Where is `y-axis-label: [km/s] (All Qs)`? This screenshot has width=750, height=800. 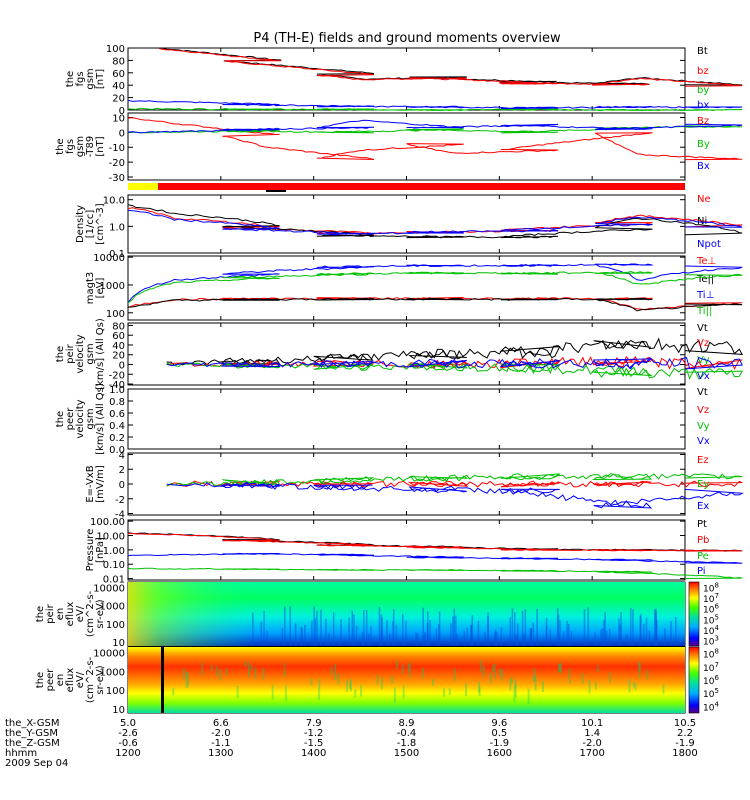
y-axis-label: [km/s] (All Qs) is located at coordinates (100, 354).